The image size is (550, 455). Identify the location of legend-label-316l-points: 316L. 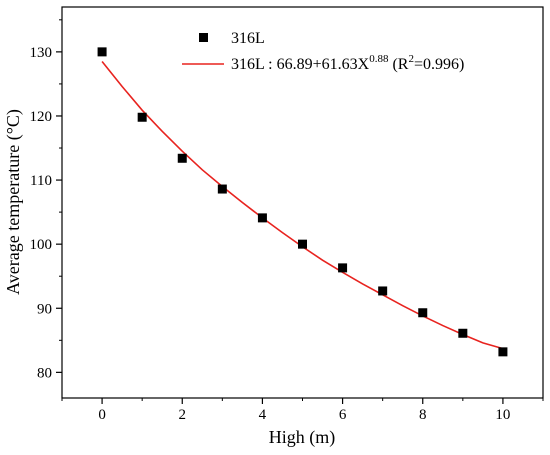
(248, 38).